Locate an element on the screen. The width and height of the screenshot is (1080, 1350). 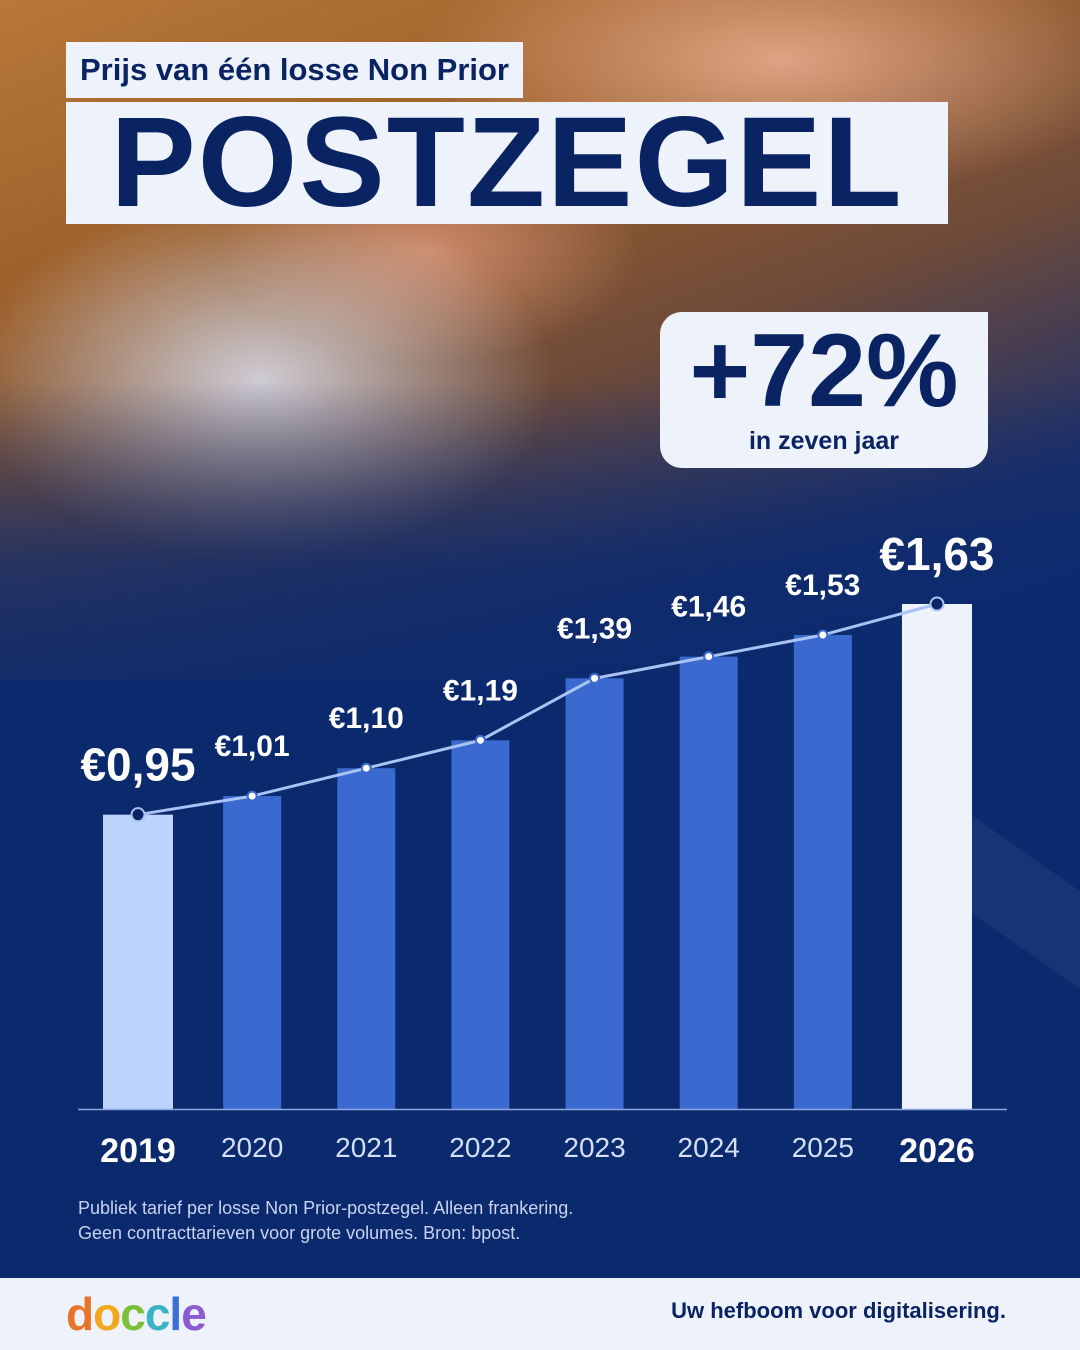
data-label-2020: €1,01 is located at coordinates (252, 746).